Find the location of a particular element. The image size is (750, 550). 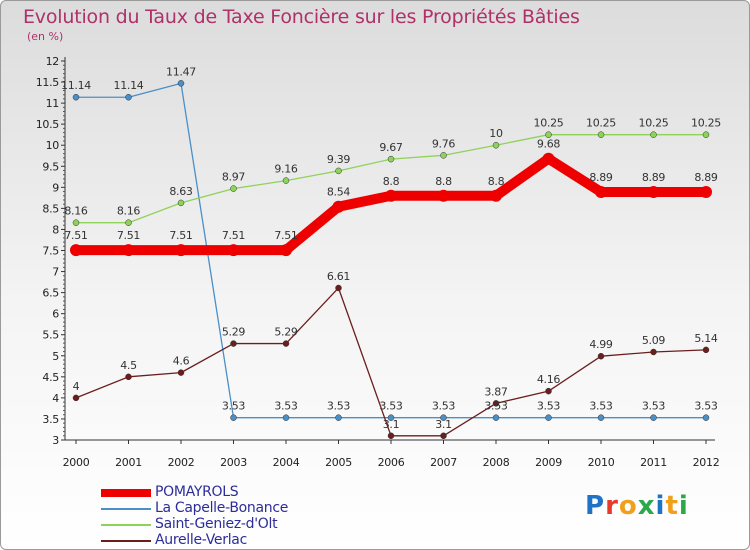

x-tick-label: 2008 is located at coordinates (496, 462).